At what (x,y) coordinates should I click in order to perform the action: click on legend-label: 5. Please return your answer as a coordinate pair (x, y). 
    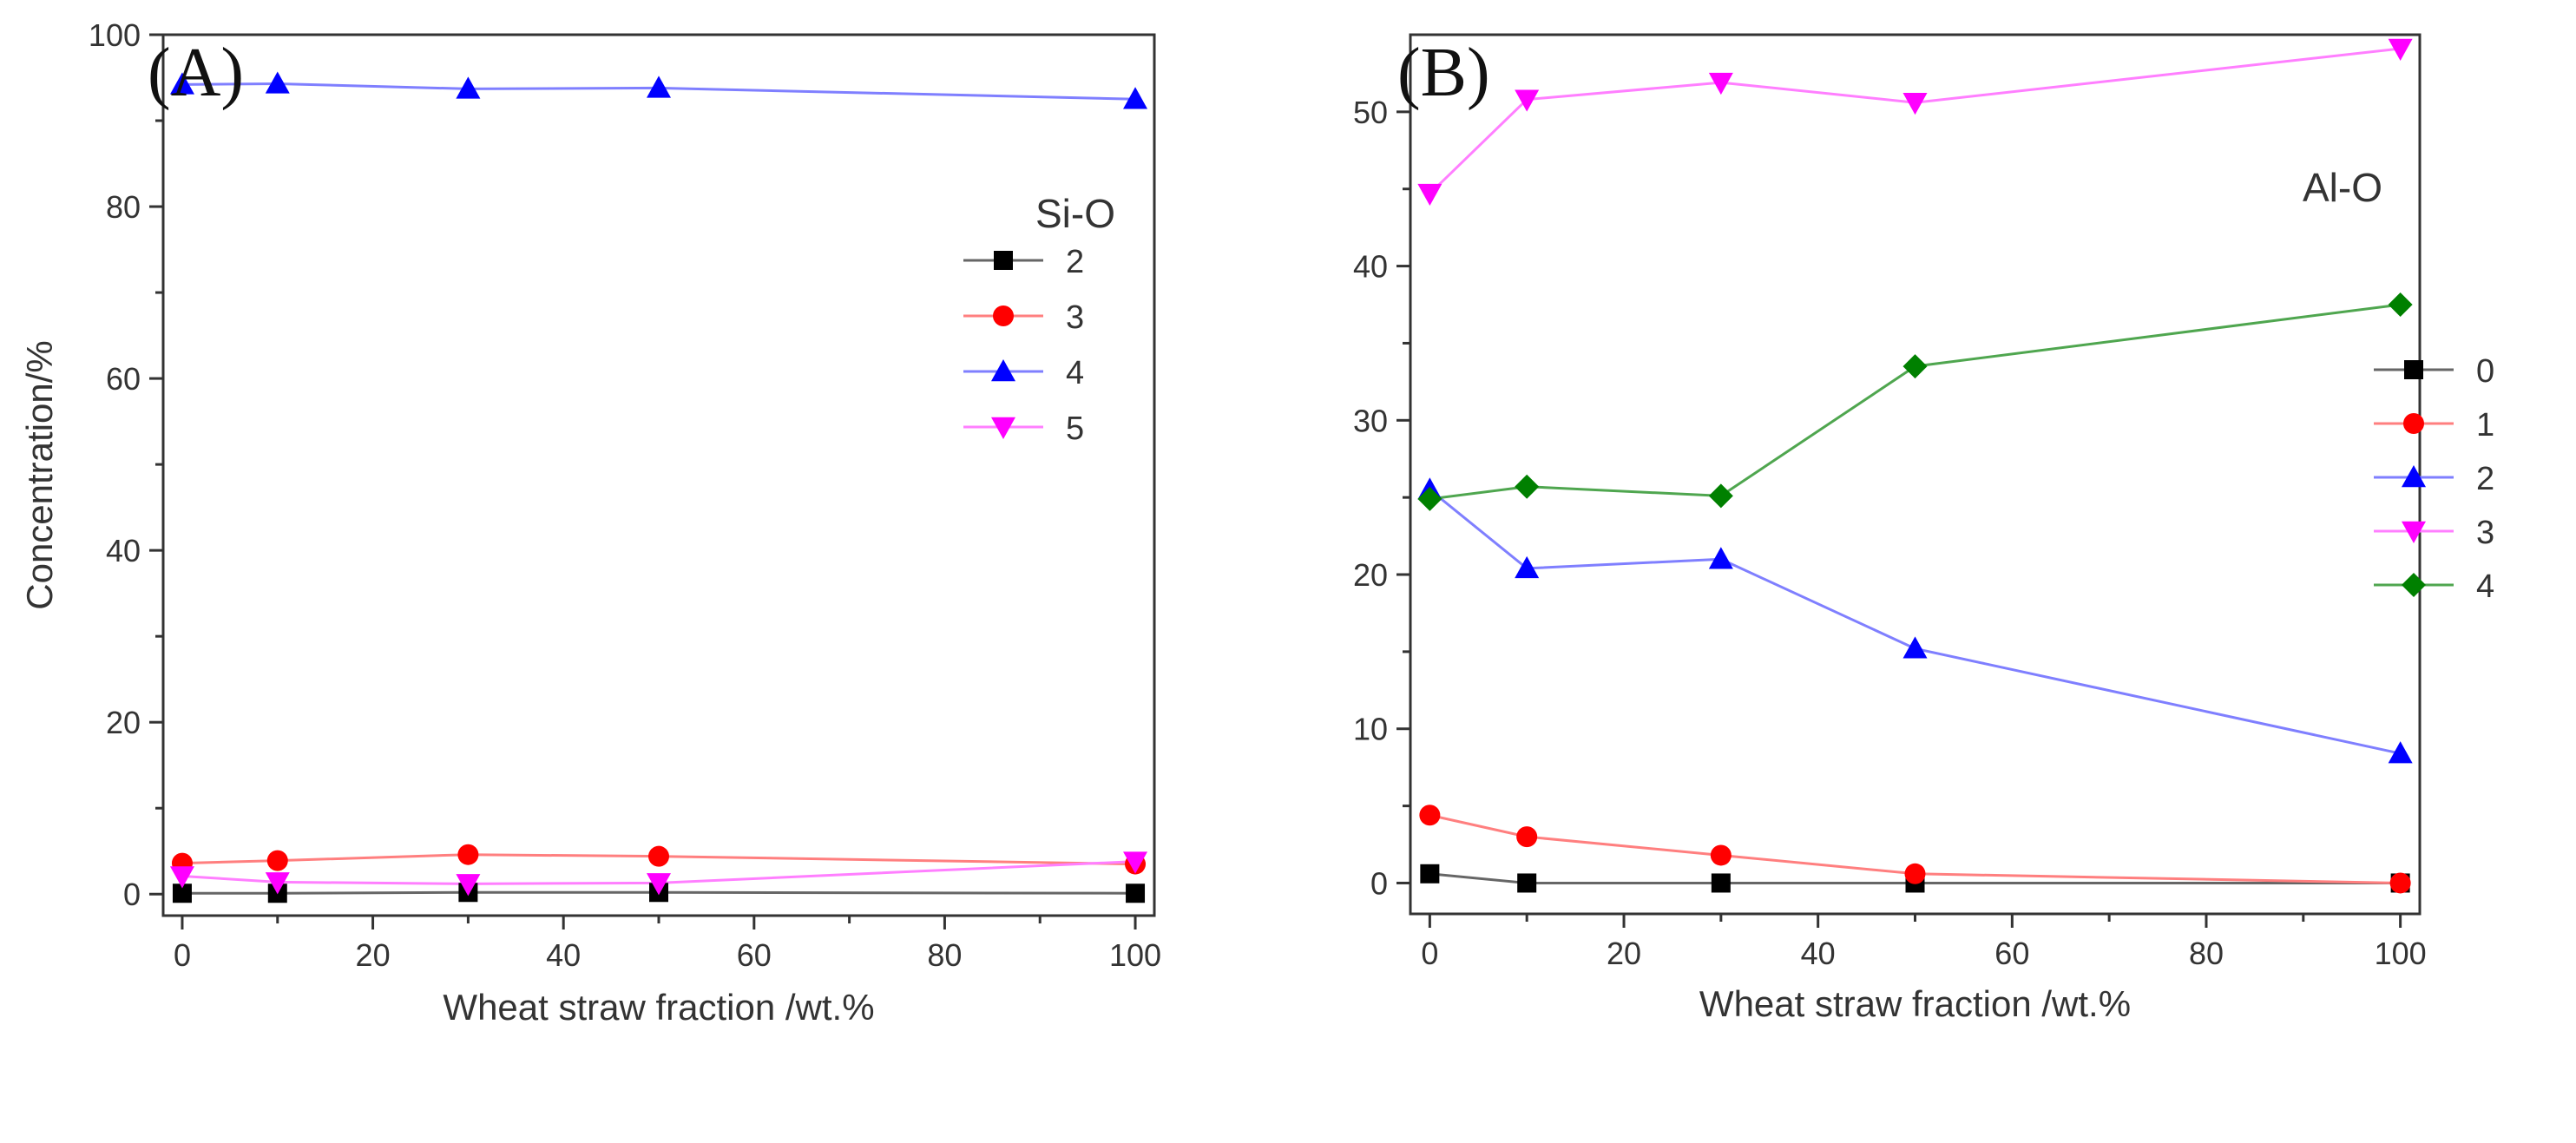
    Looking at the image, I should click on (1075, 429).